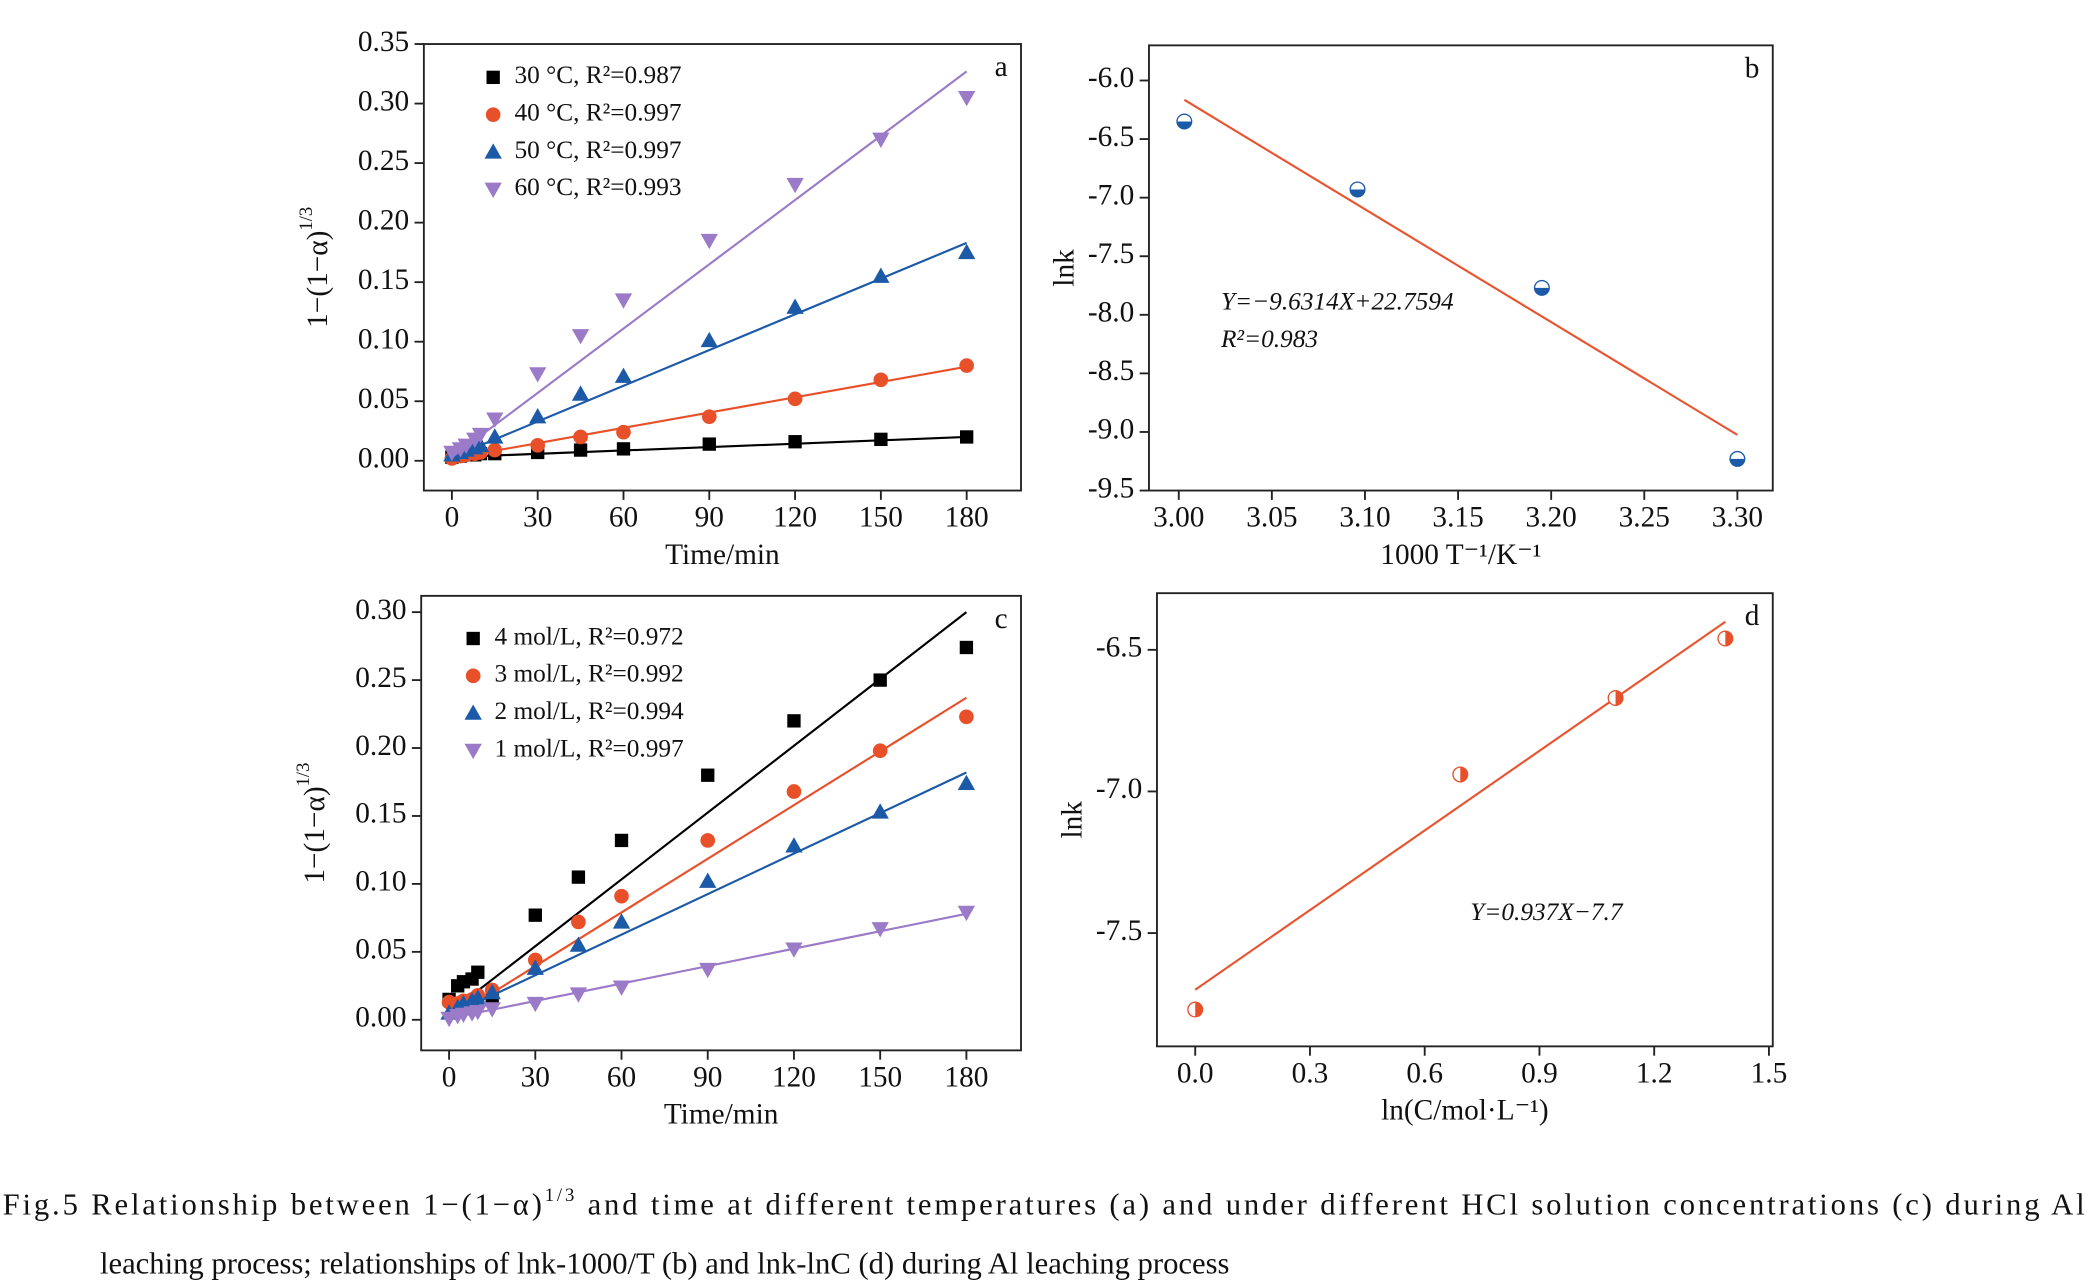 This screenshot has height=1285, width=2090. Describe the element at coordinates (306, 219) in the screenshot. I see `y-axis-label-sup: 1/3` at that location.